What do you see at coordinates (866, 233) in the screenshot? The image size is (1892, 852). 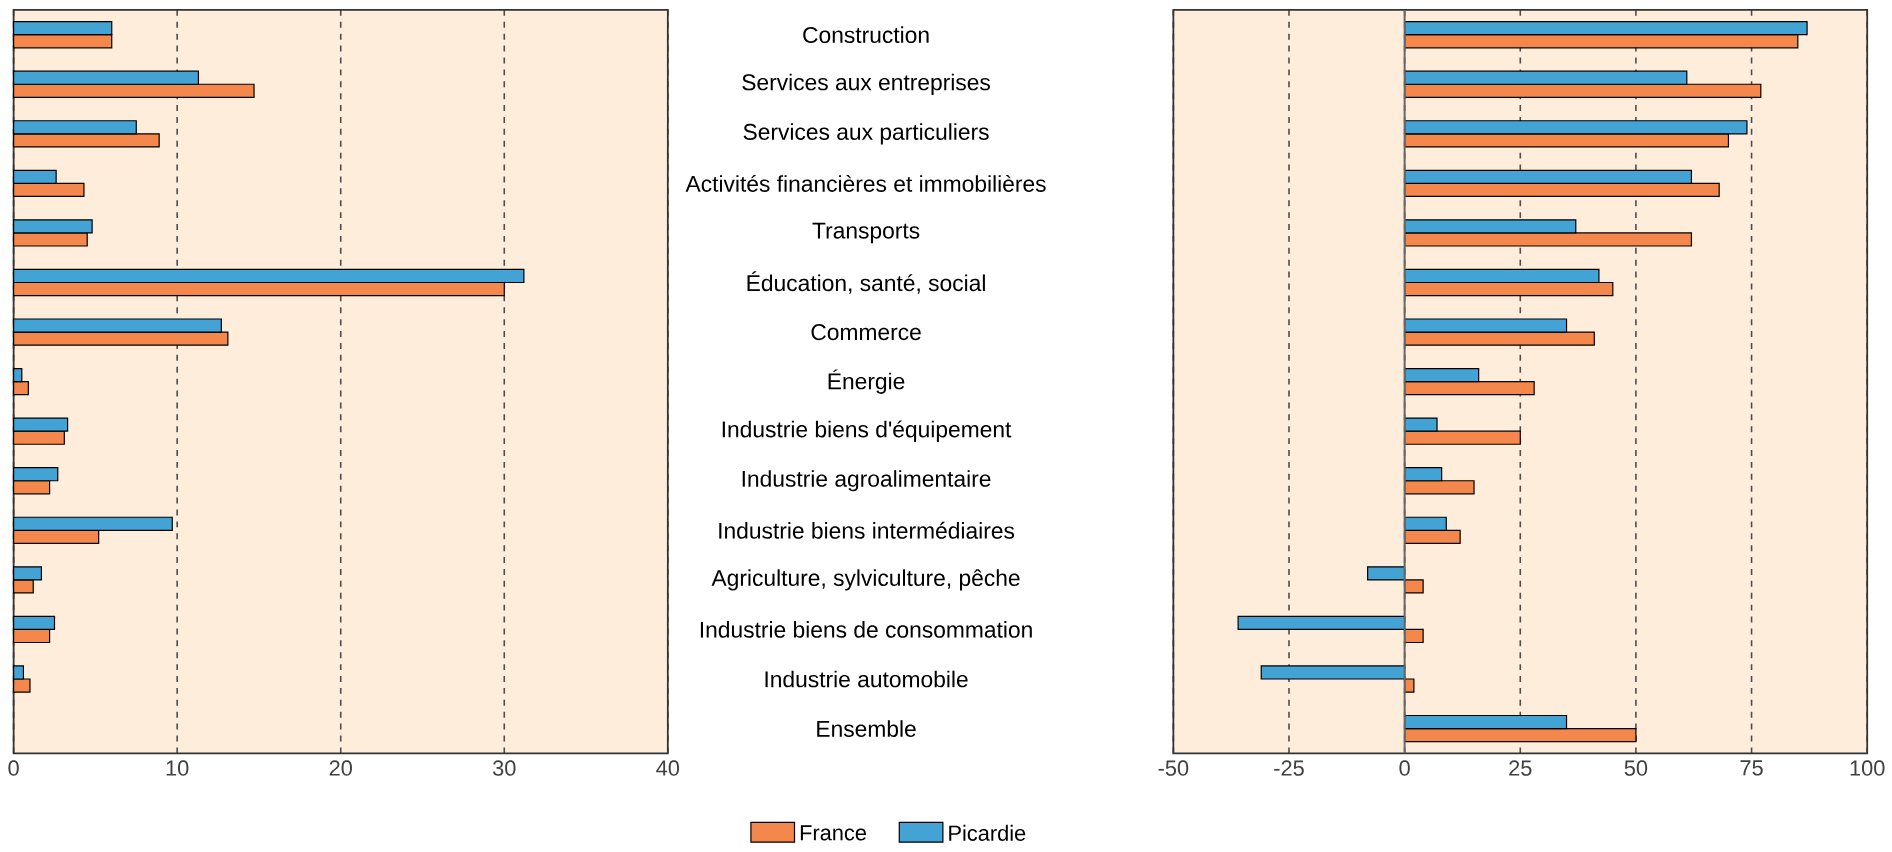 I see `y-tick-label: Transports` at bounding box center [866, 233].